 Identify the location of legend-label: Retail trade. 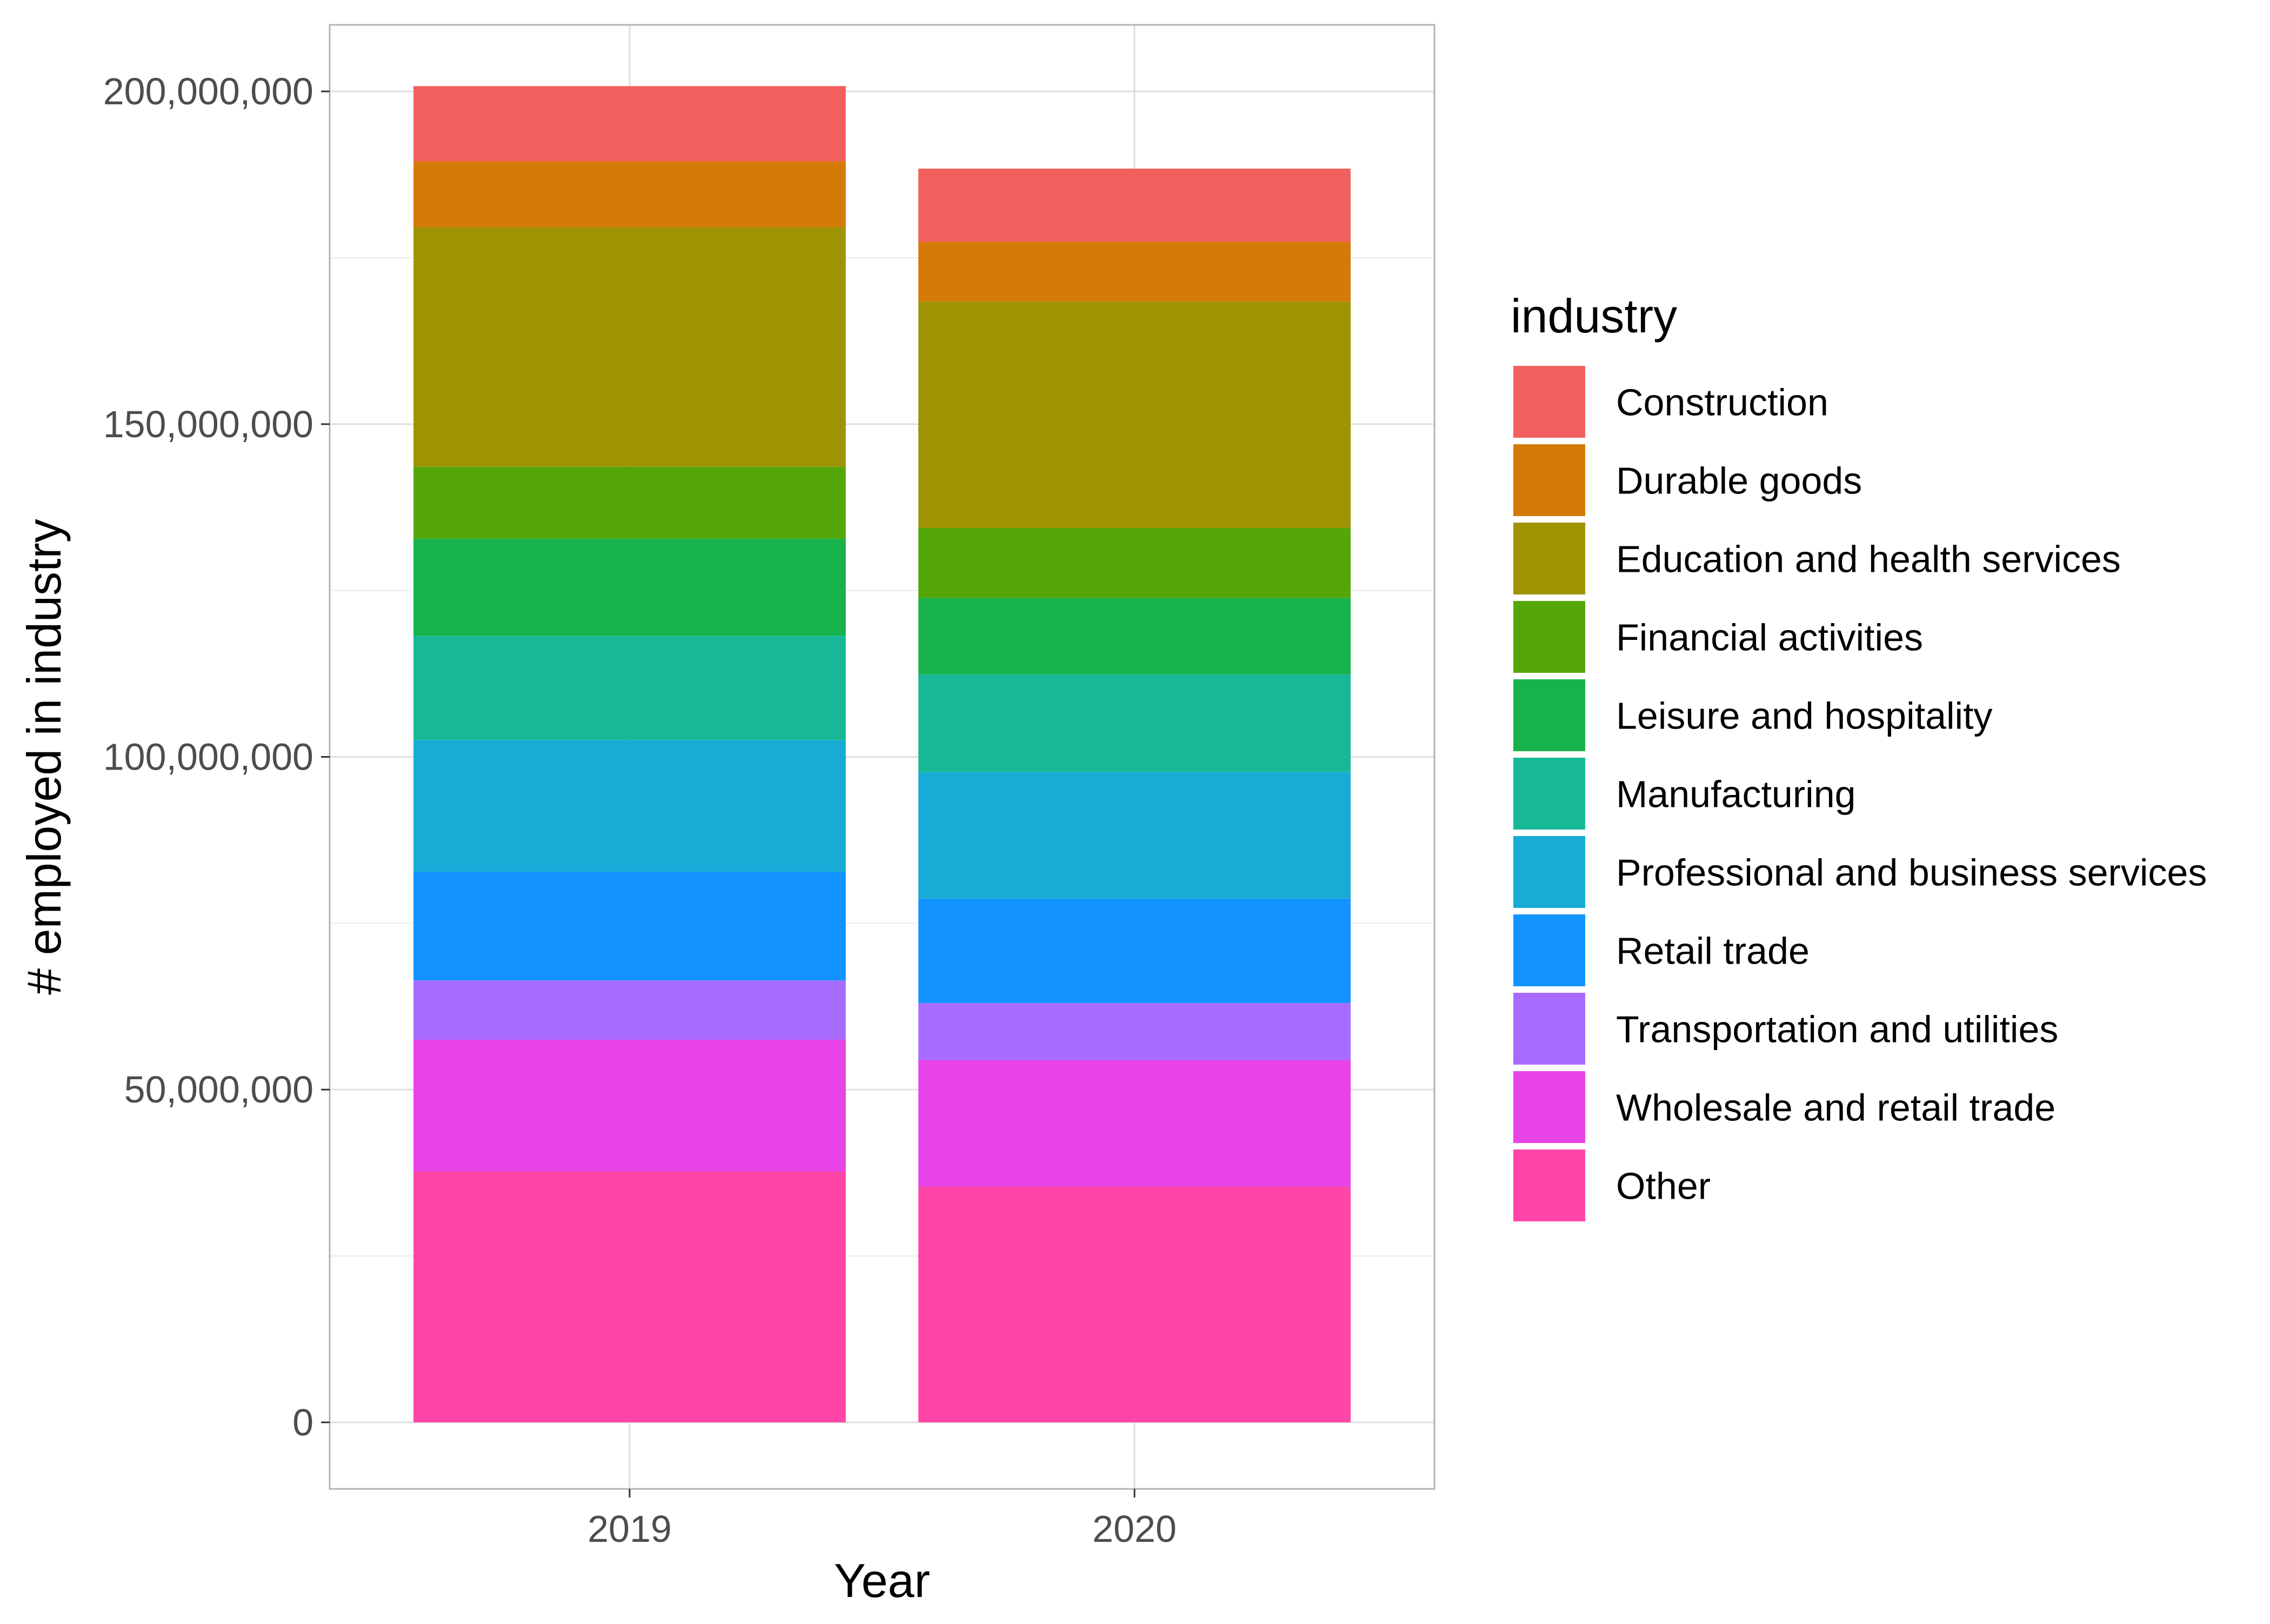
(1713, 951).